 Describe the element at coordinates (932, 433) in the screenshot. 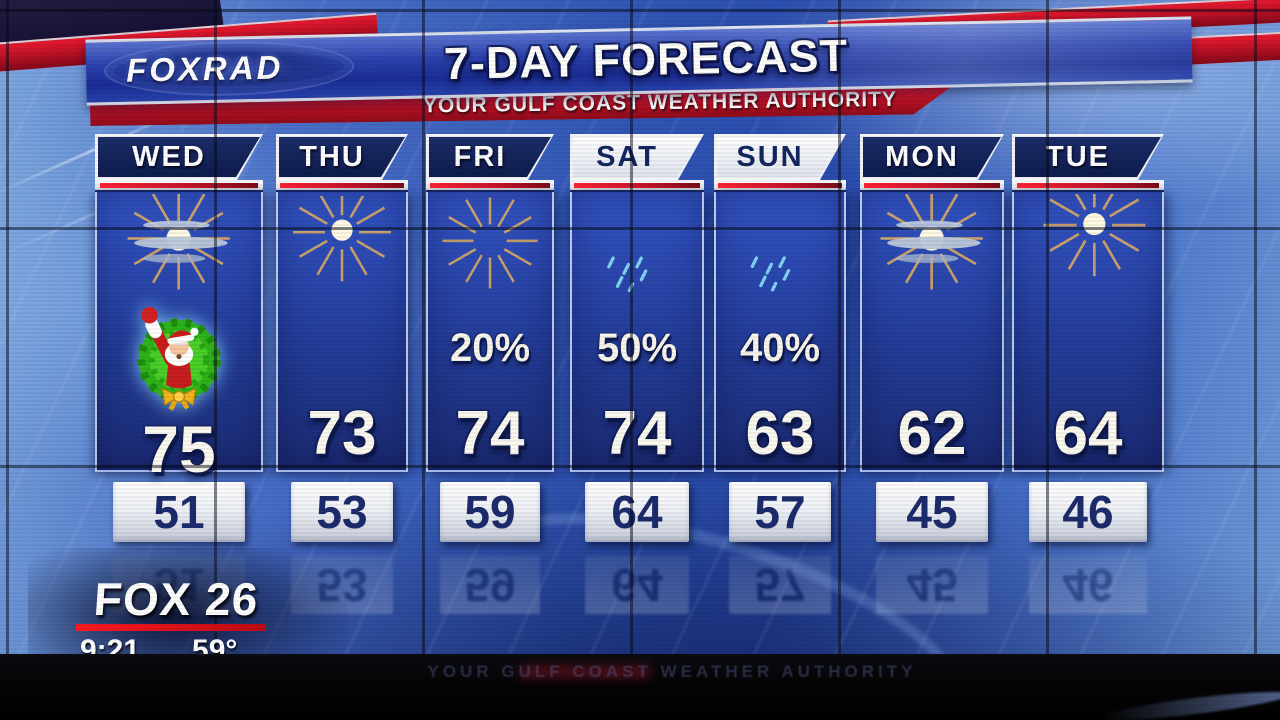

I see `high-temp: 62` at that location.